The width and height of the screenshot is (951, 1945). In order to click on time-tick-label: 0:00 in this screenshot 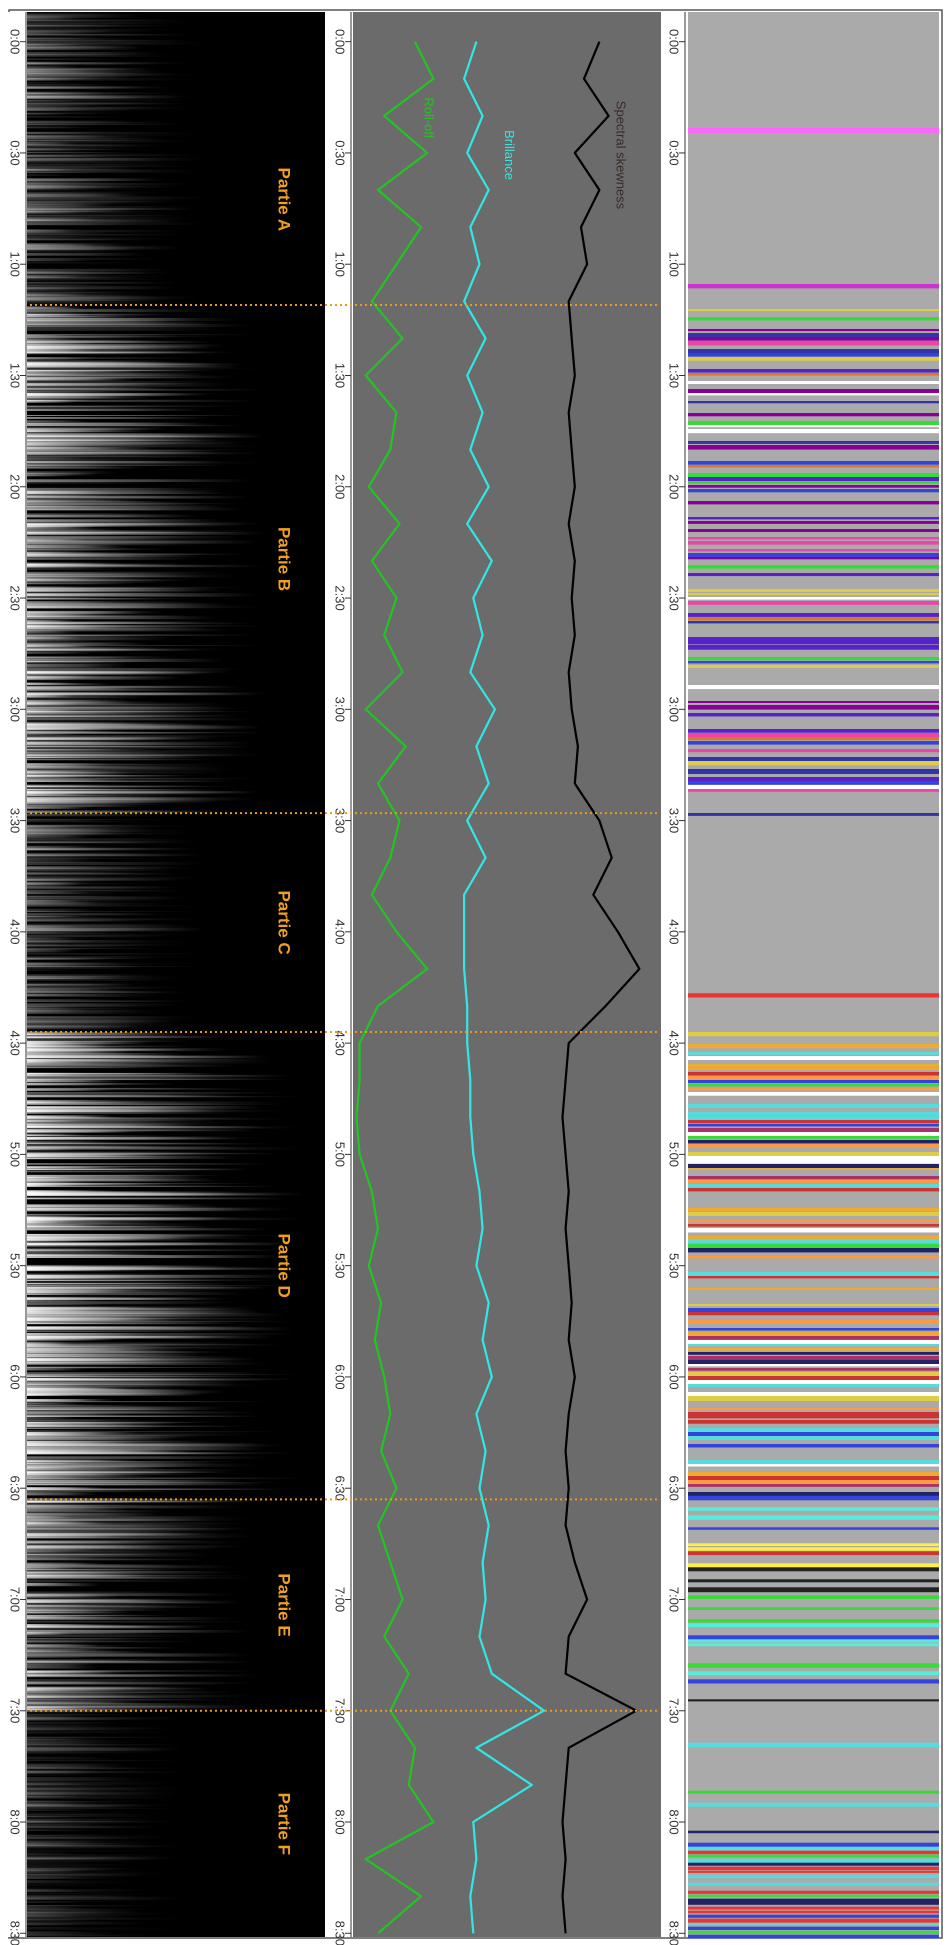, I will do `click(340, 41)`.